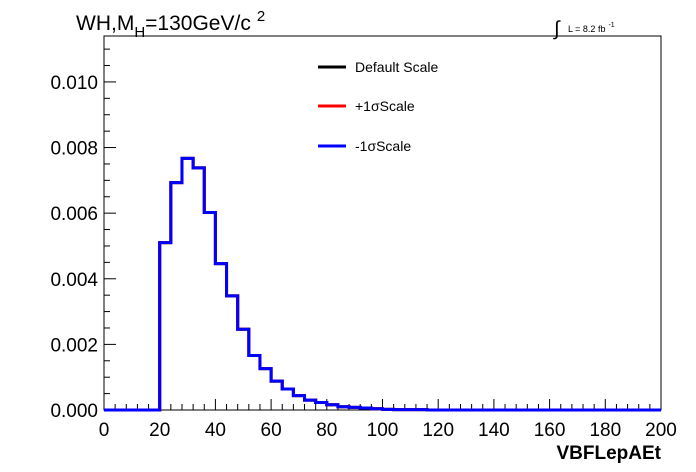  What do you see at coordinates (271, 430) in the screenshot?
I see `x-tick-label: 60` at bounding box center [271, 430].